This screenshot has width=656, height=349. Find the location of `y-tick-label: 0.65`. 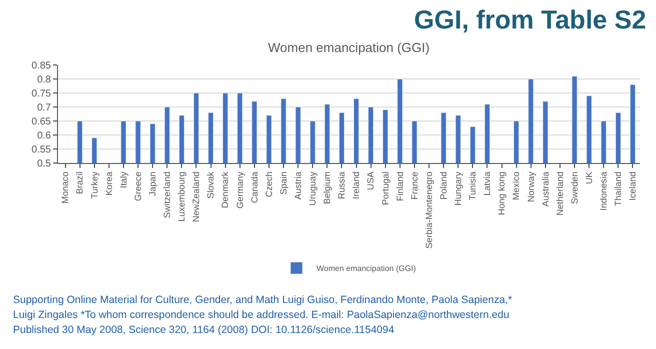

y-tick-label: 0.65 is located at coordinates (42, 122).